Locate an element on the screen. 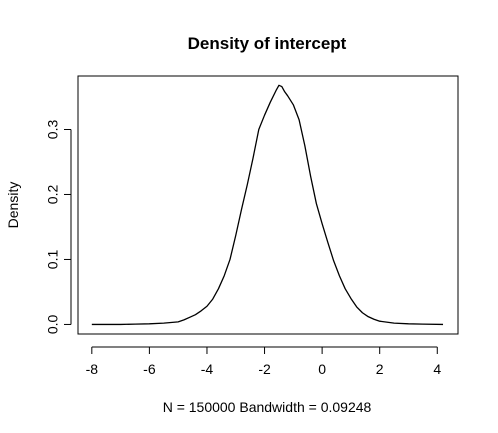 This screenshot has height=433, width=498. x-axis-label: N = 150000 Bandwidth = 0.09248 is located at coordinates (267, 407).